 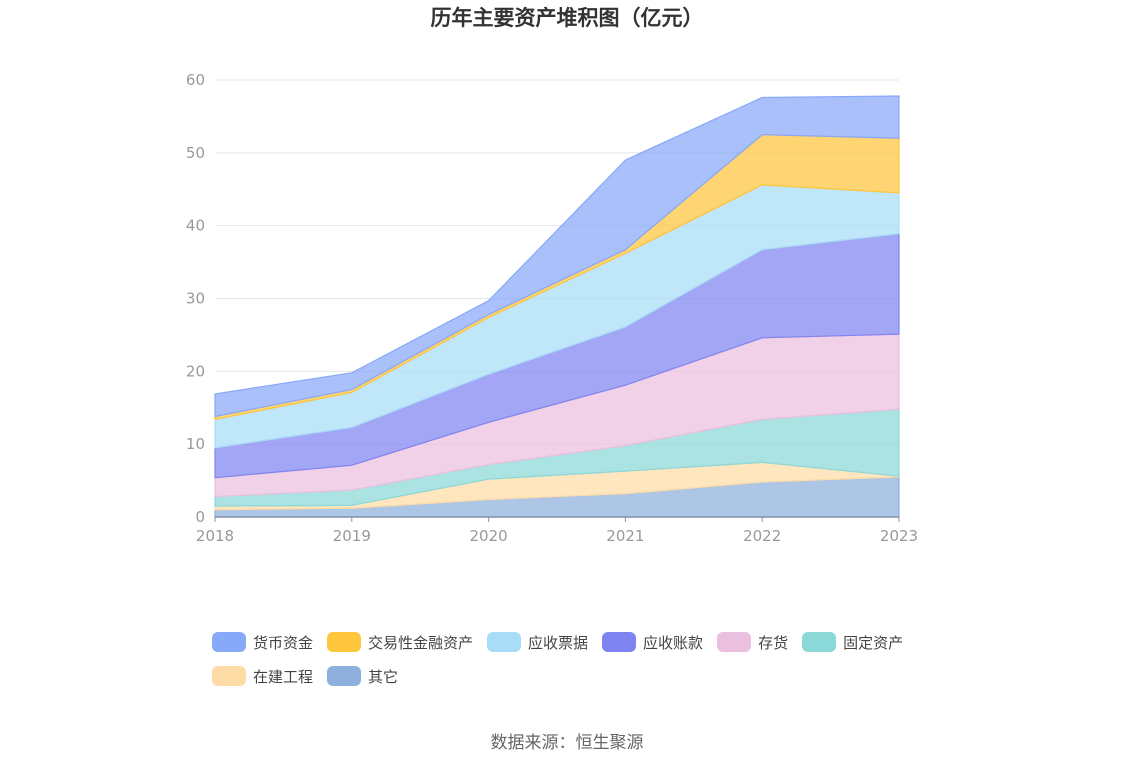 I want to click on x-tick-label: 2022, so click(x=762, y=536).